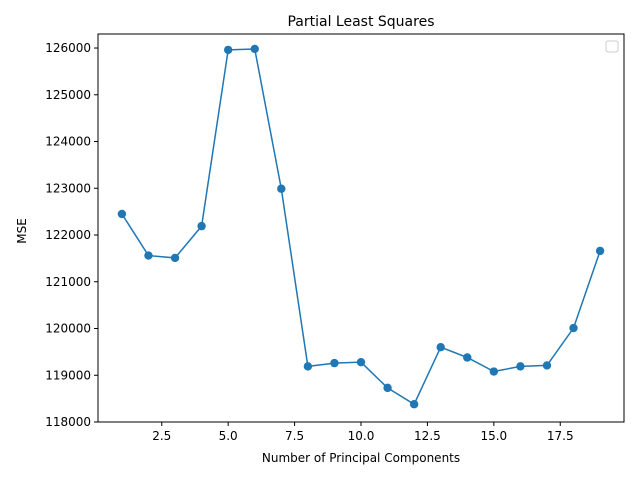  What do you see at coordinates (68, 282) in the screenshot?
I see `y-tick-label: 121000` at bounding box center [68, 282].